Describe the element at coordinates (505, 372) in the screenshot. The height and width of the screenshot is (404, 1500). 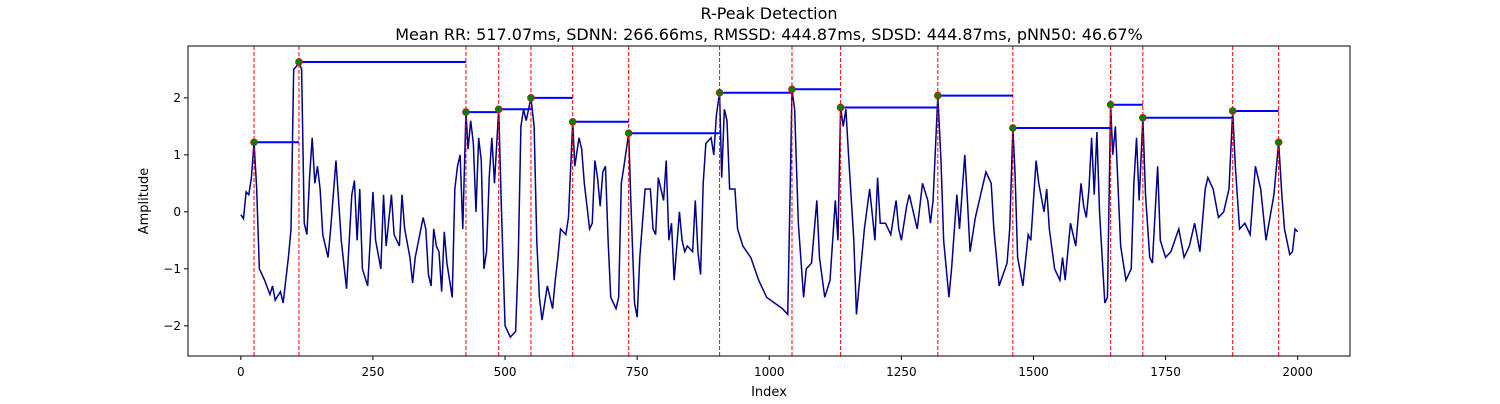
I see `x-tick-label: 500` at that location.